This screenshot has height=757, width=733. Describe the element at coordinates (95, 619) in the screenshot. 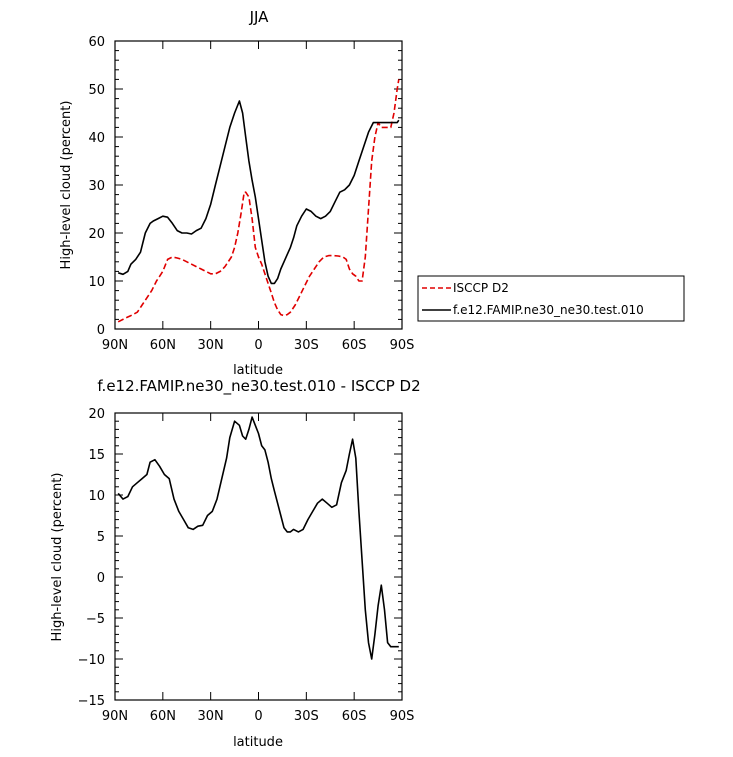

I see `bottom-y-tick-label: −5` at that location.